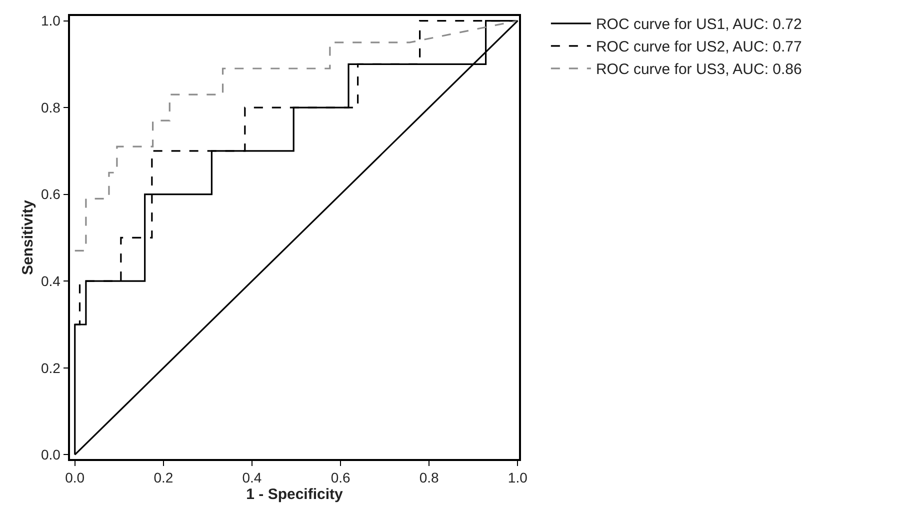  Describe the element at coordinates (518, 478) in the screenshot. I see `x-tick-label: 1.0` at that location.